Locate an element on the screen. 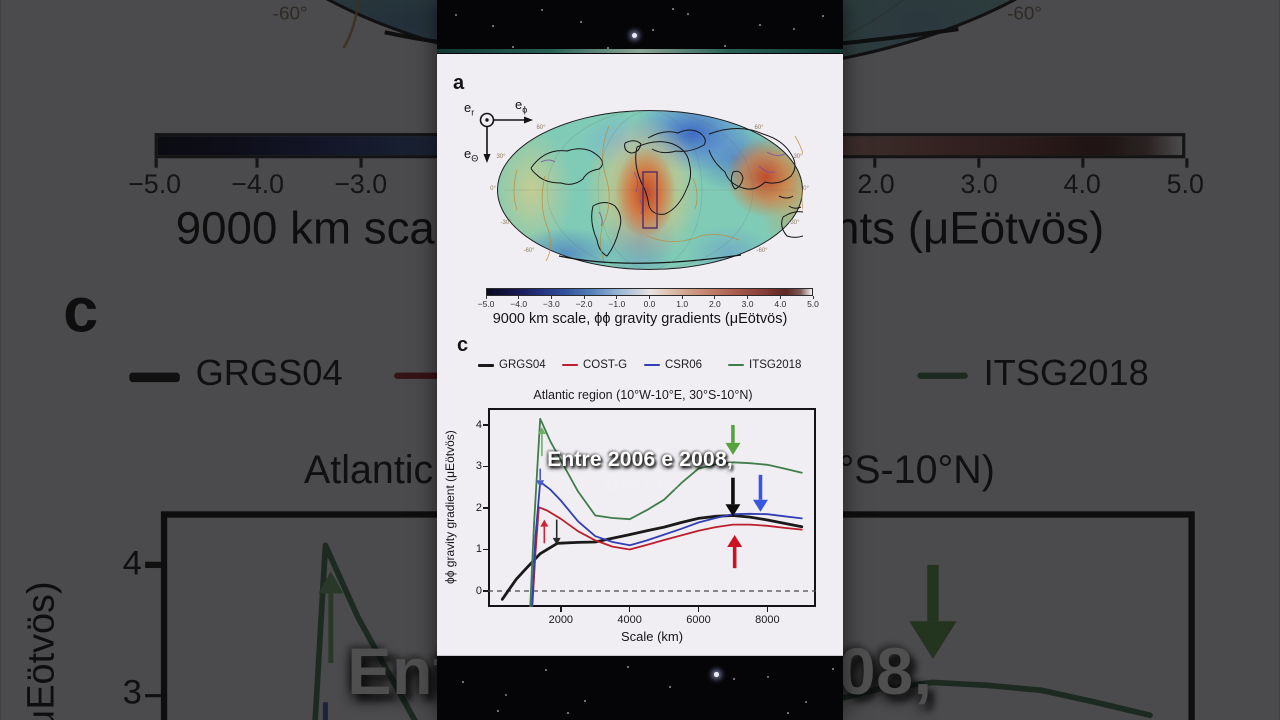  y-tick-label: 4 is located at coordinates (132, 563).